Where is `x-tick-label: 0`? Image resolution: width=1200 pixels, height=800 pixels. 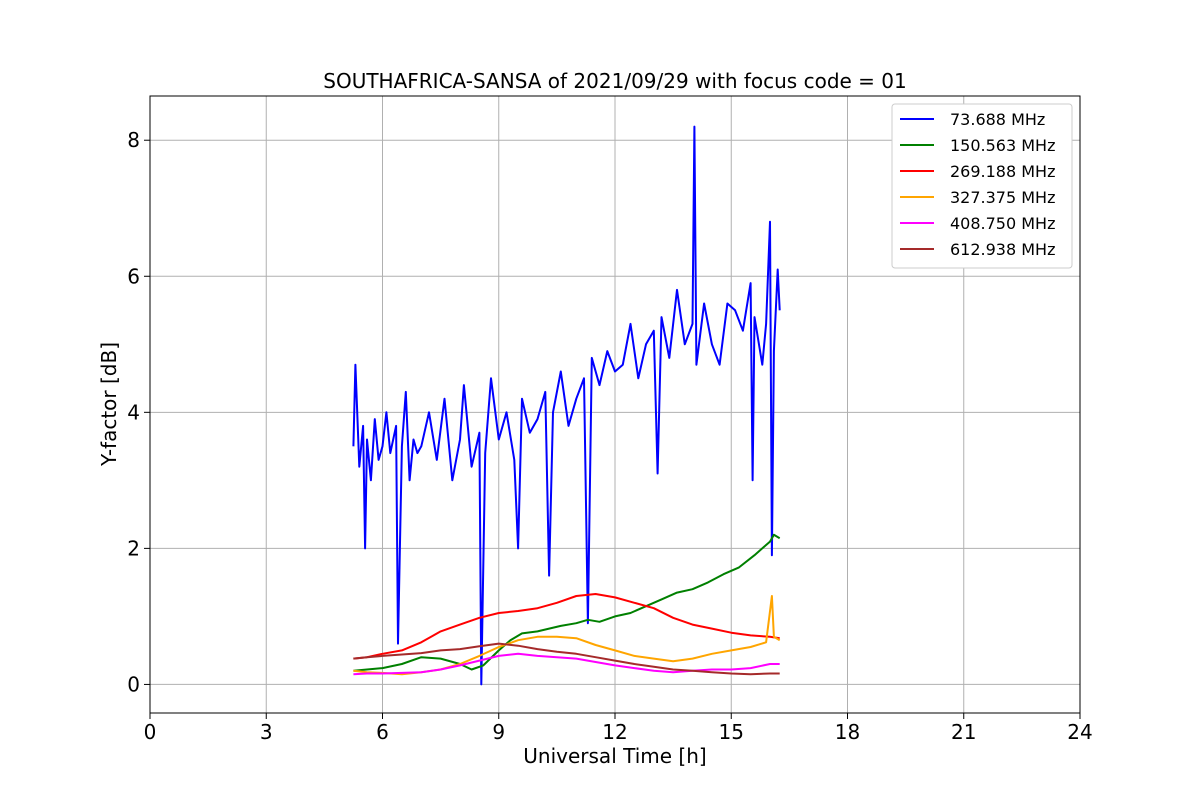
x-tick-label: 0 is located at coordinates (150, 732).